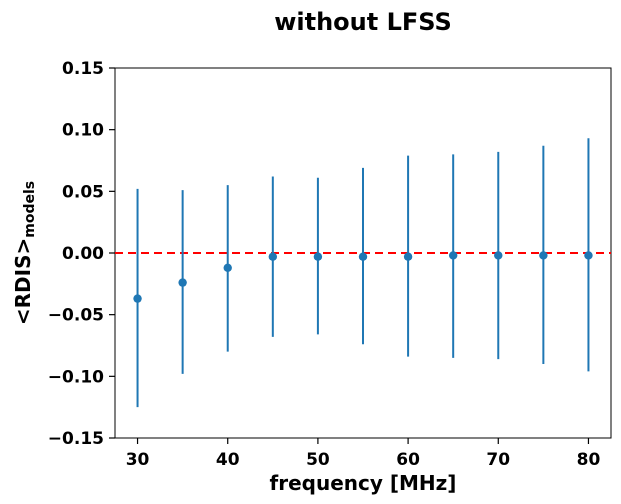 This screenshot has width=621, height=504. Describe the element at coordinates (76, 439) in the screenshot. I see `y-tick-label: −0.15` at that location.